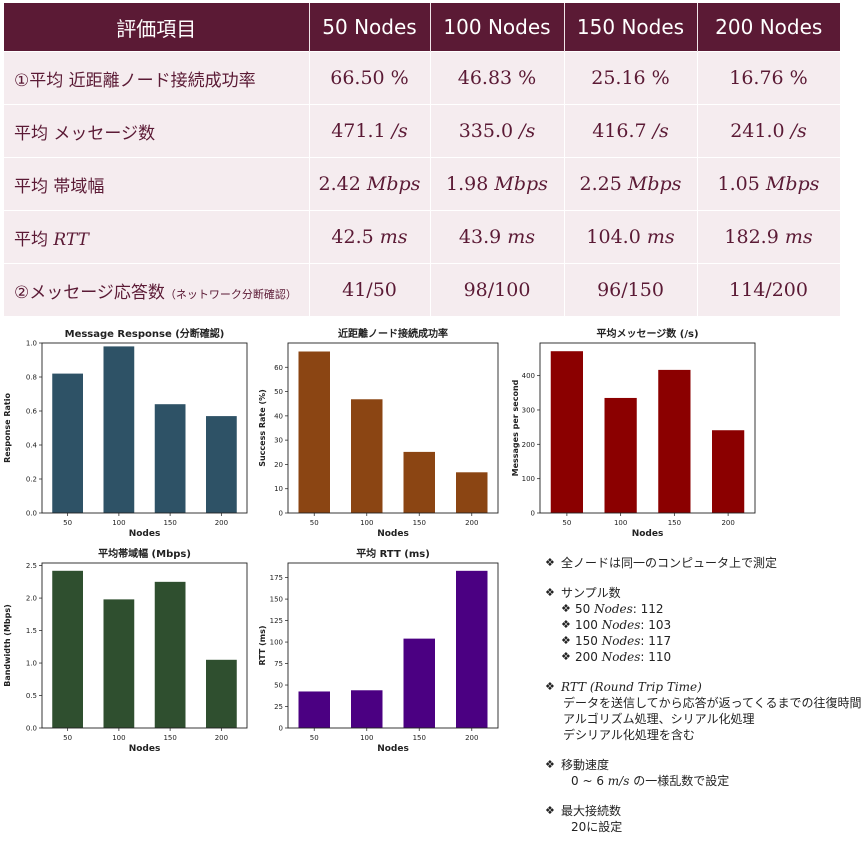  I want to click on sample-item: 200 Nodes: 110, so click(712, 657).